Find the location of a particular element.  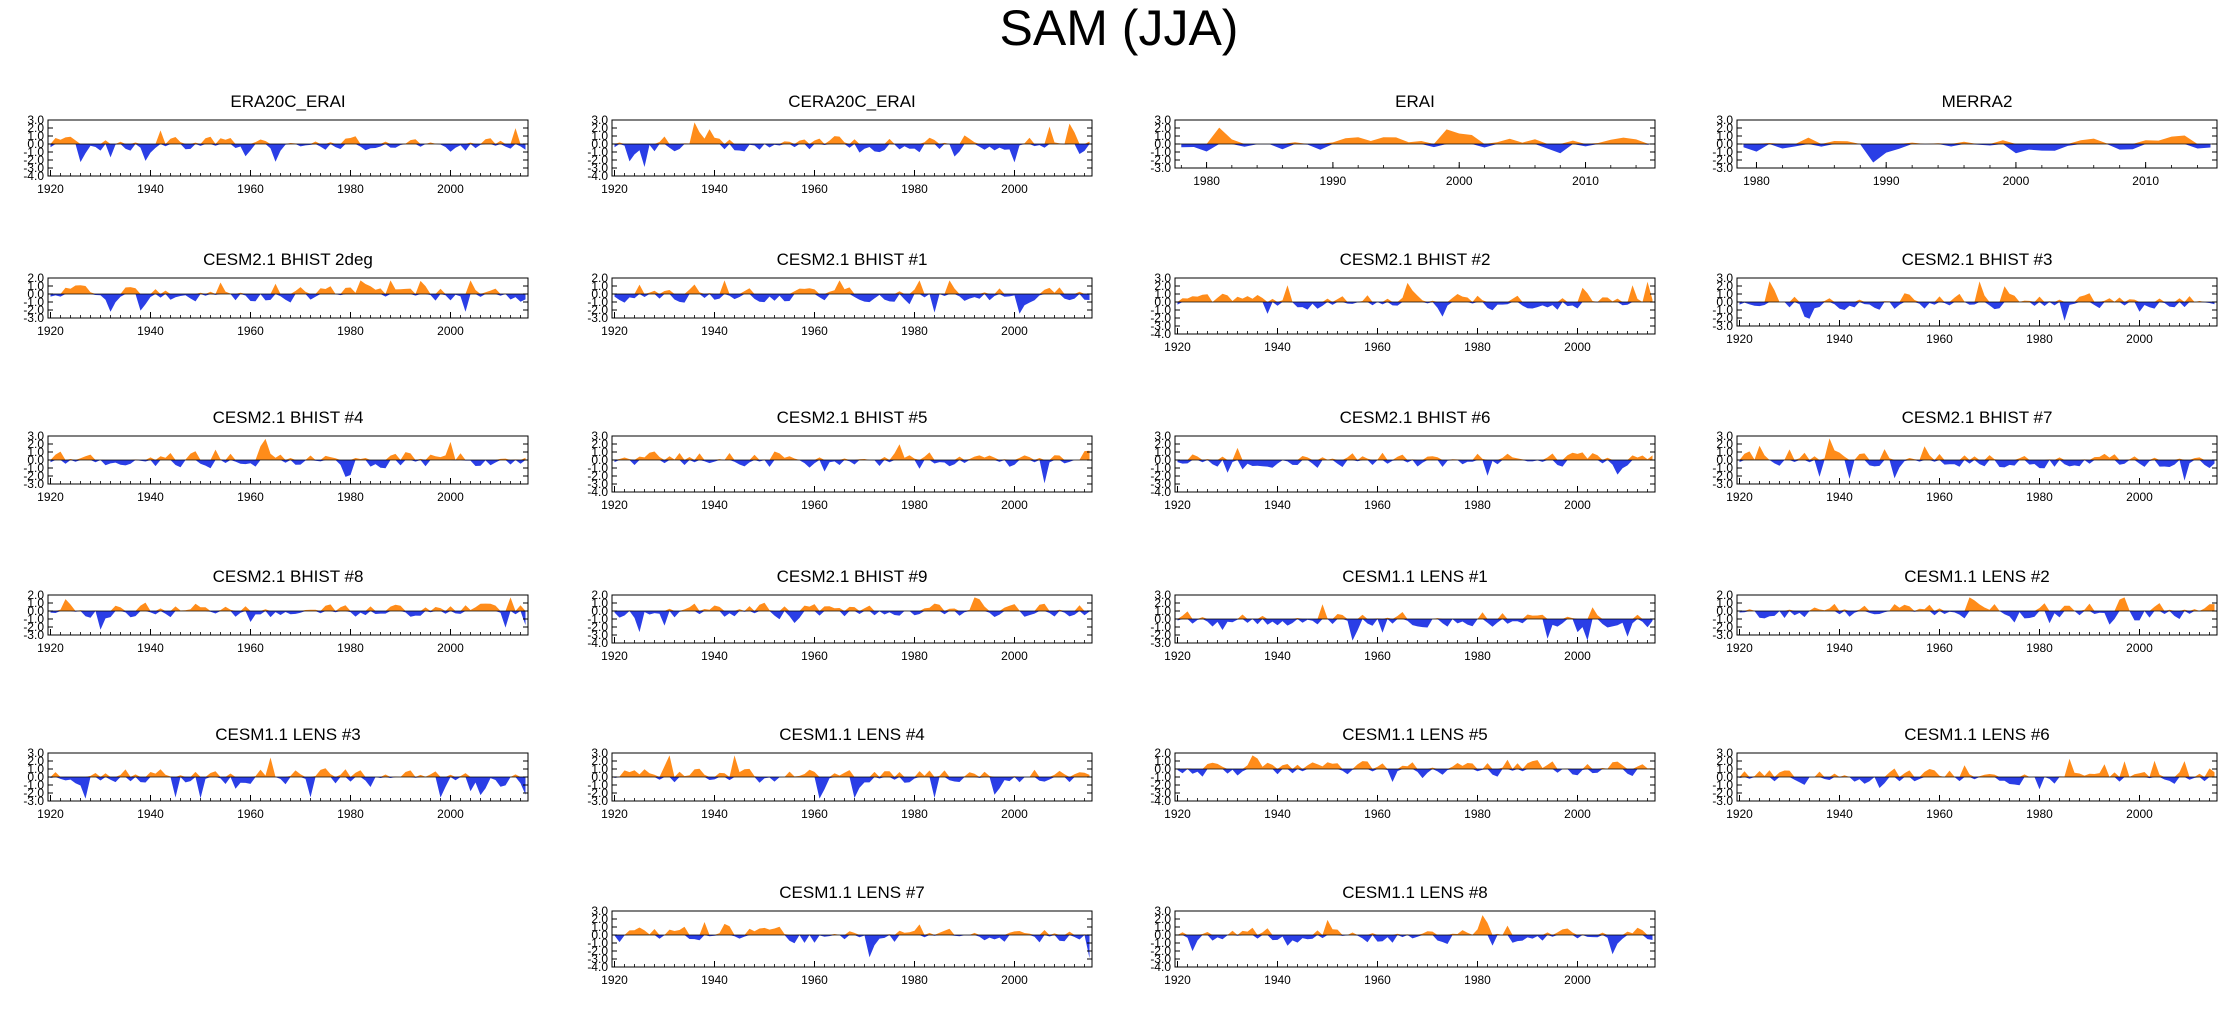

panel-title: CESM2.1 BHIST #9 is located at coordinates (852, 576).